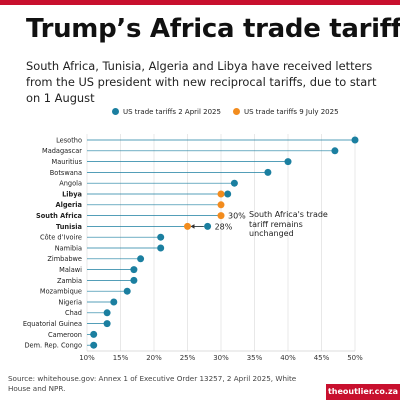 The width and height of the screenshot is (400, 400). I want to click on y-tick-label: Mozambique, so click(61, 292).